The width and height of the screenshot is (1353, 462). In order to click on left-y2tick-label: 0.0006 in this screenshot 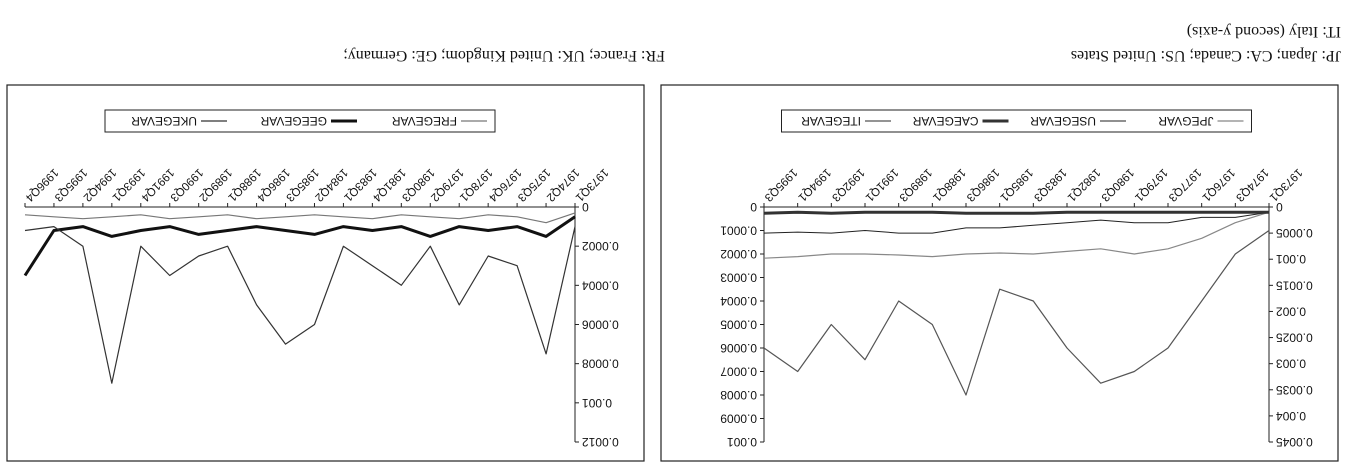, I will do `click(738, 348)`.